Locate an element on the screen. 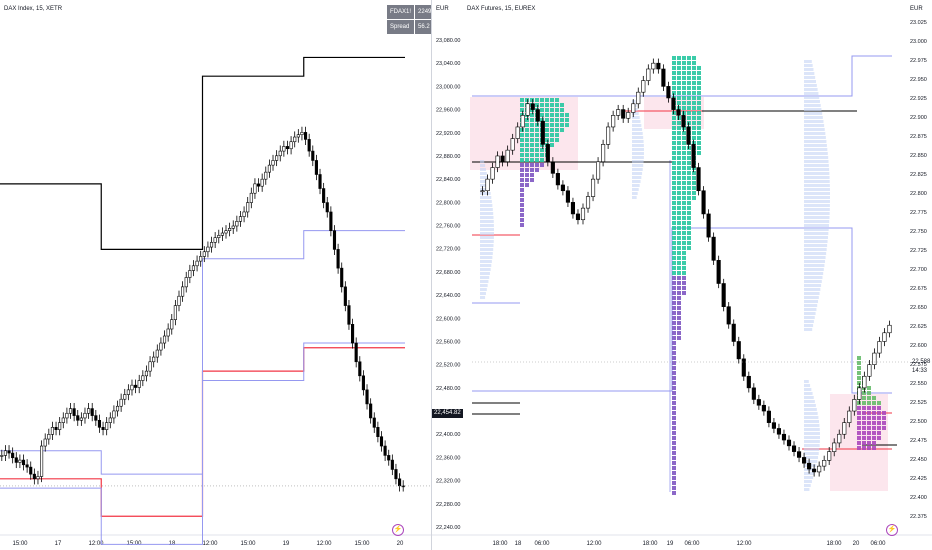 The image size is (932, 550). left-lightning-icon: ⚡ is located at coordinates (398, 530).